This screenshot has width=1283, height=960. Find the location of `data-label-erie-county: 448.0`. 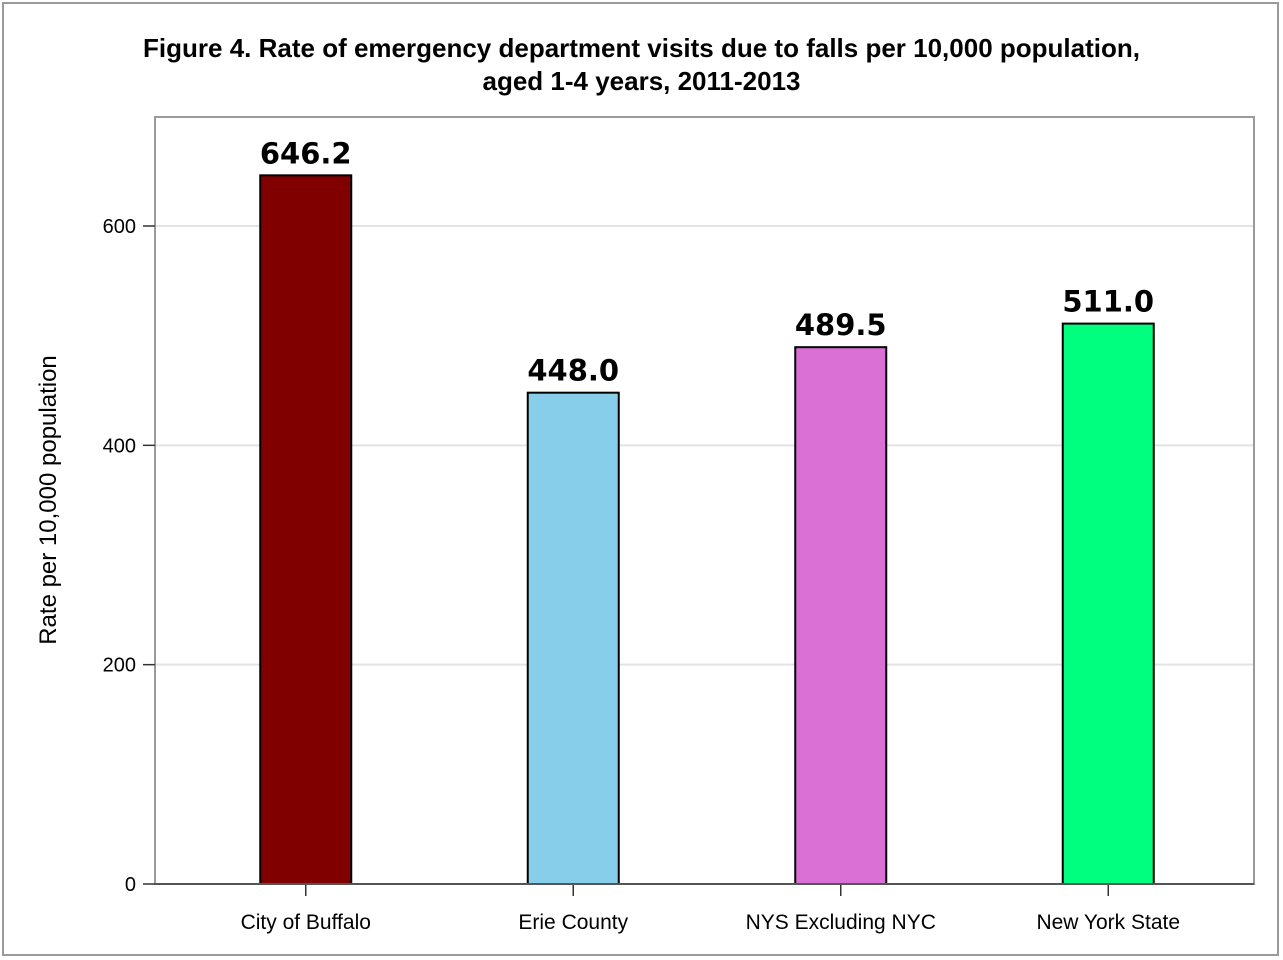

data-label-erie-county: 448.0 is located at coordinates (573, 371).